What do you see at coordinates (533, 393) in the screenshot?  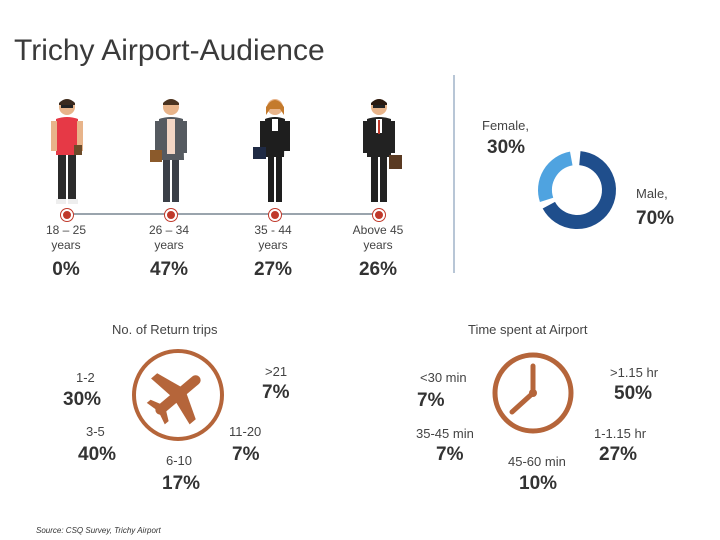 I see `clock-icon` at bounding box center [533, 393].